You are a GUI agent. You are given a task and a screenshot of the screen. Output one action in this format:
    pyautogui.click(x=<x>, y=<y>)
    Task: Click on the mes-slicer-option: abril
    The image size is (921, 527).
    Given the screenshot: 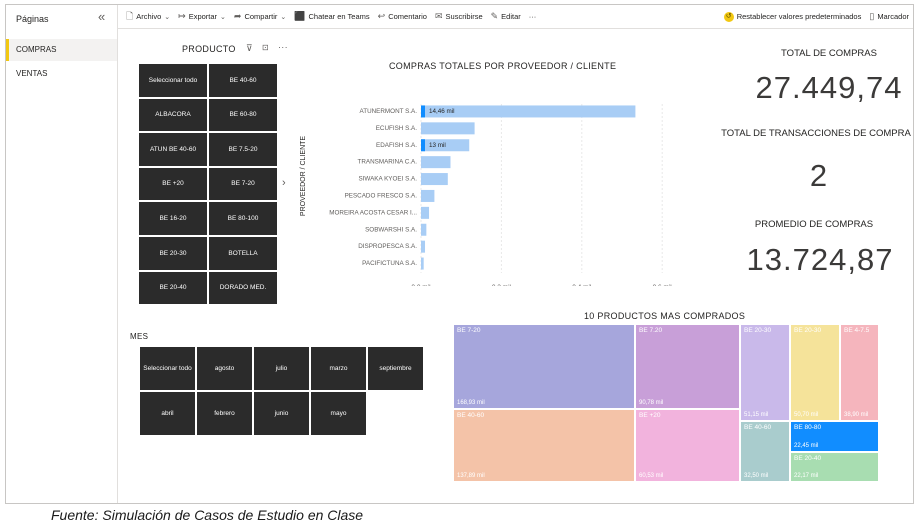 What is the action you would take?
    pyautogui.click(x=167, y=413)
    